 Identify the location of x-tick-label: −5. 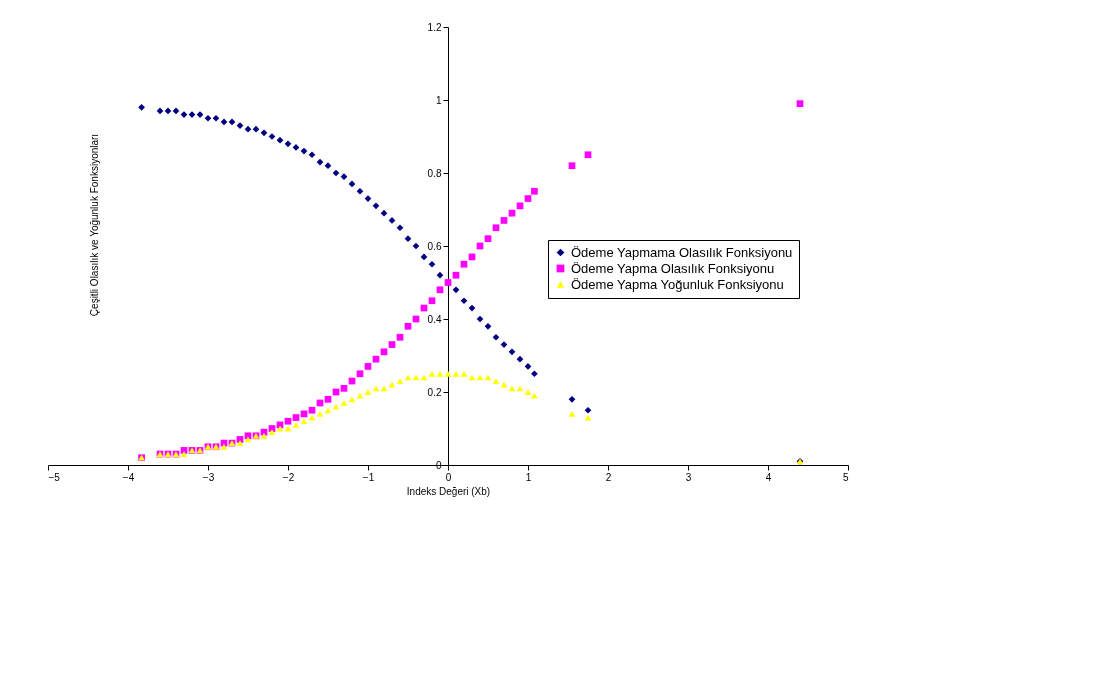
(54, 477).